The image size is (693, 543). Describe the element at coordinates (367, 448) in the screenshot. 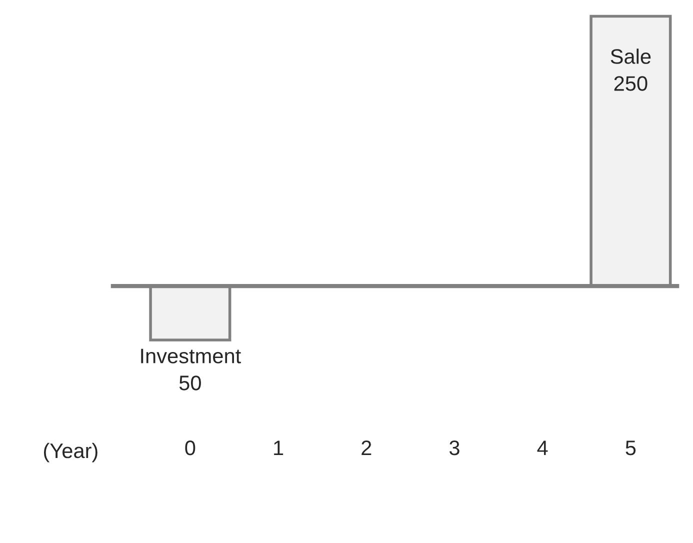

I see `x-tick-label: 2` at that location.